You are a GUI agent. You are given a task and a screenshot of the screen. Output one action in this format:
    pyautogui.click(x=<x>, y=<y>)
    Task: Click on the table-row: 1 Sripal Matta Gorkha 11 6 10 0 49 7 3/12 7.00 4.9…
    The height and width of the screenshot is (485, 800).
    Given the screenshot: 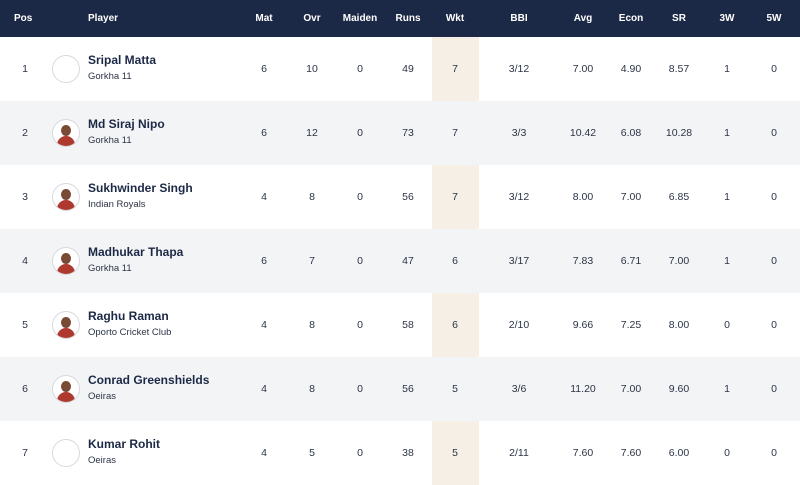 What is the action you would take?
    pyautogui.click(x=400, y=69)
    